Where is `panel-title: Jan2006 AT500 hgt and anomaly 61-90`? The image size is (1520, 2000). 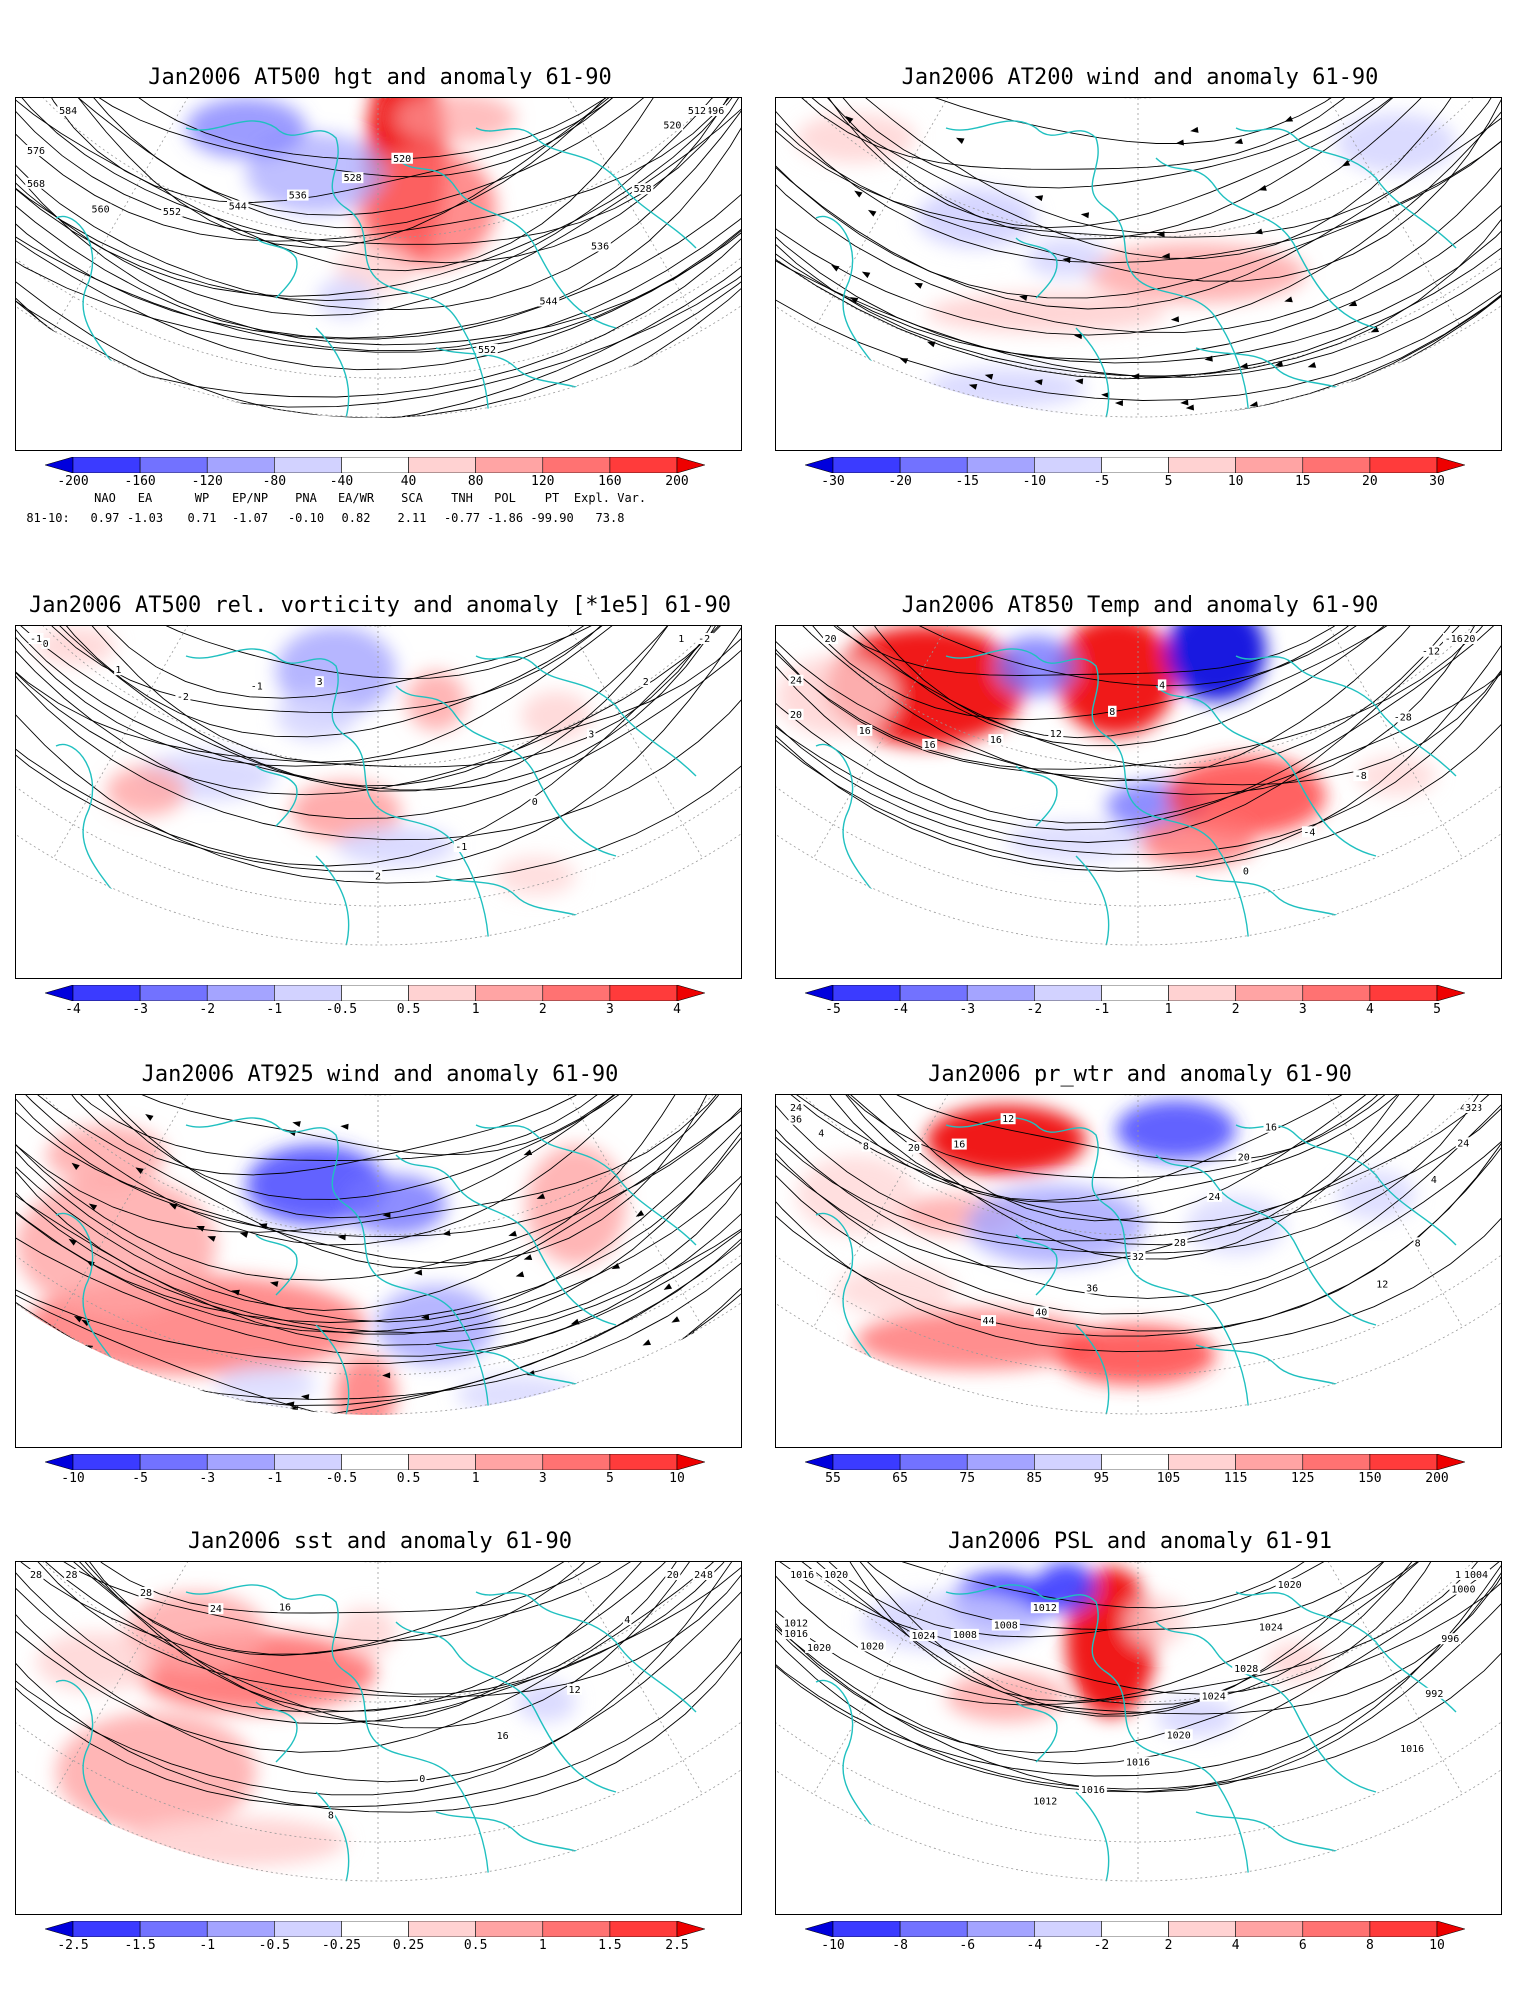
panel-title: Jan2006 AT500 hgt and anomaly 61-90 is located at coordinates (380, 77).